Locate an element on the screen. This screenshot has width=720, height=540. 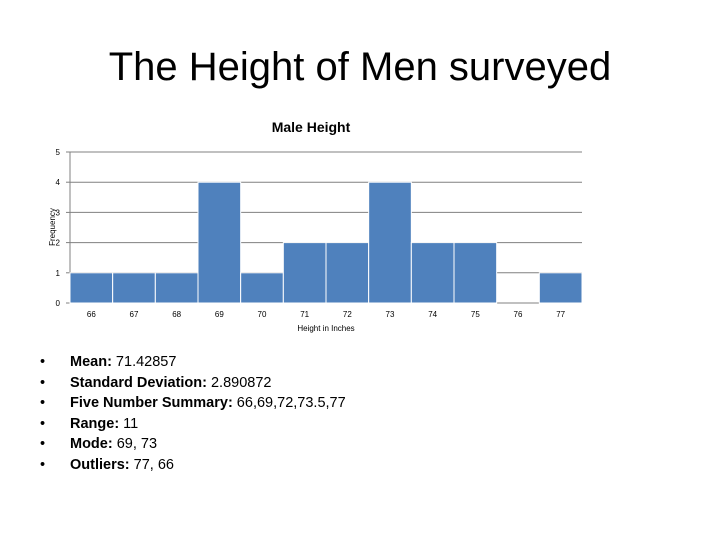
summary-value: 69, 73 is located at coordinates (135, 444).